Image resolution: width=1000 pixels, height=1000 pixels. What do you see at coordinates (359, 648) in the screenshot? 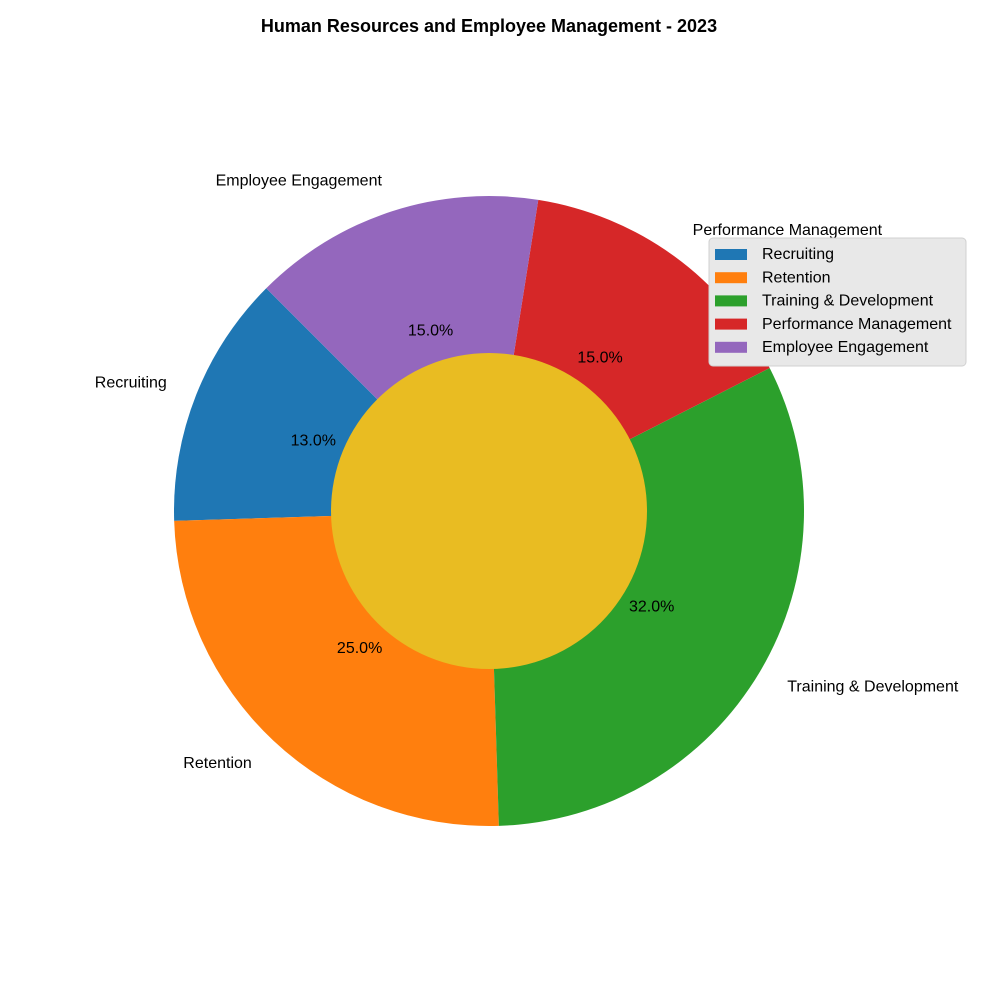
I see `percent-label-retention: 25.0%` at bounding box center [359, 648].